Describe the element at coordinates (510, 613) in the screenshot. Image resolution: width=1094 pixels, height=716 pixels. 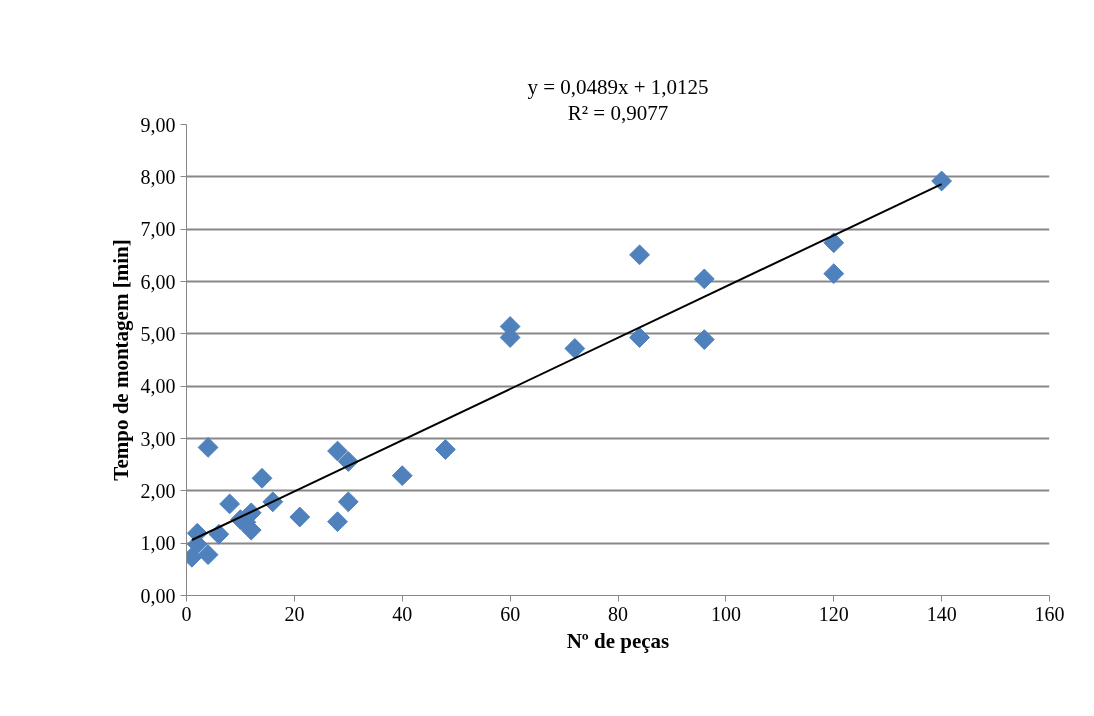
I see `x-tick-label: 60` at that location.